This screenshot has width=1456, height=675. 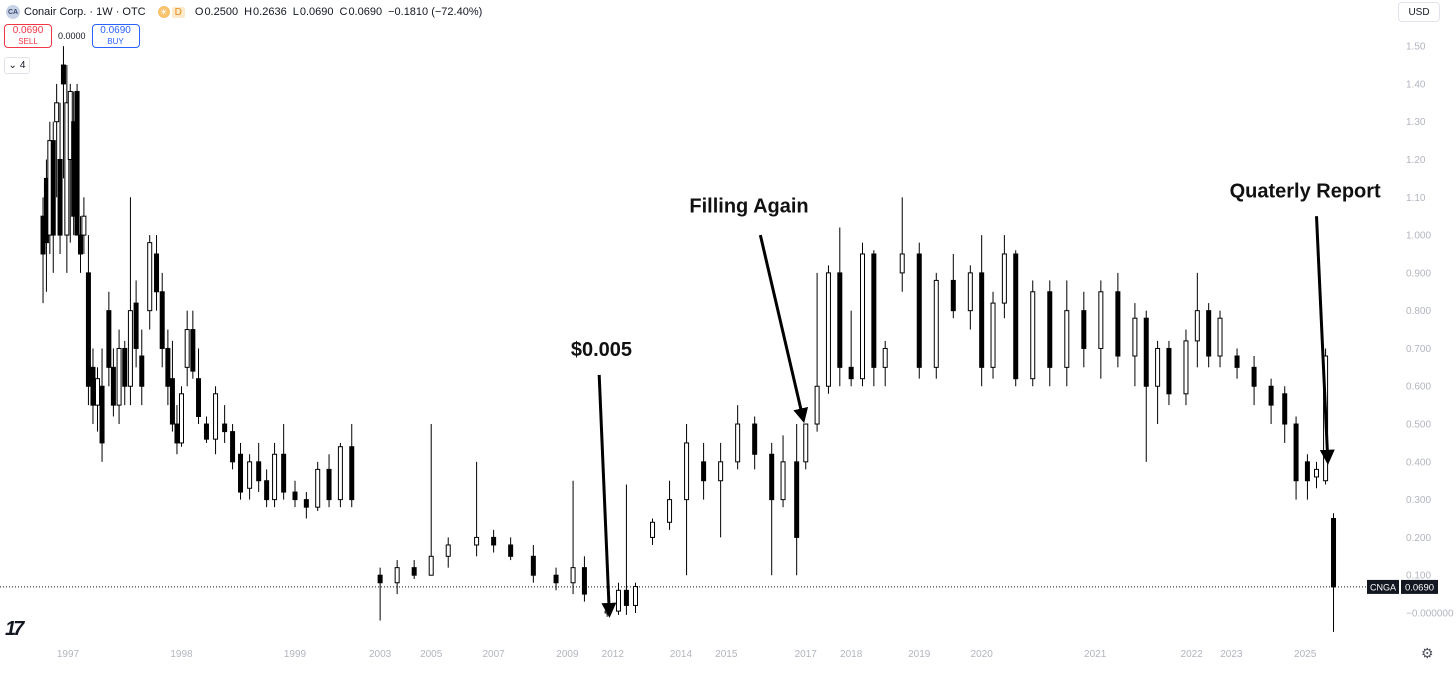 I want to click on annotation: $0.005, so click(x=601, y=478).